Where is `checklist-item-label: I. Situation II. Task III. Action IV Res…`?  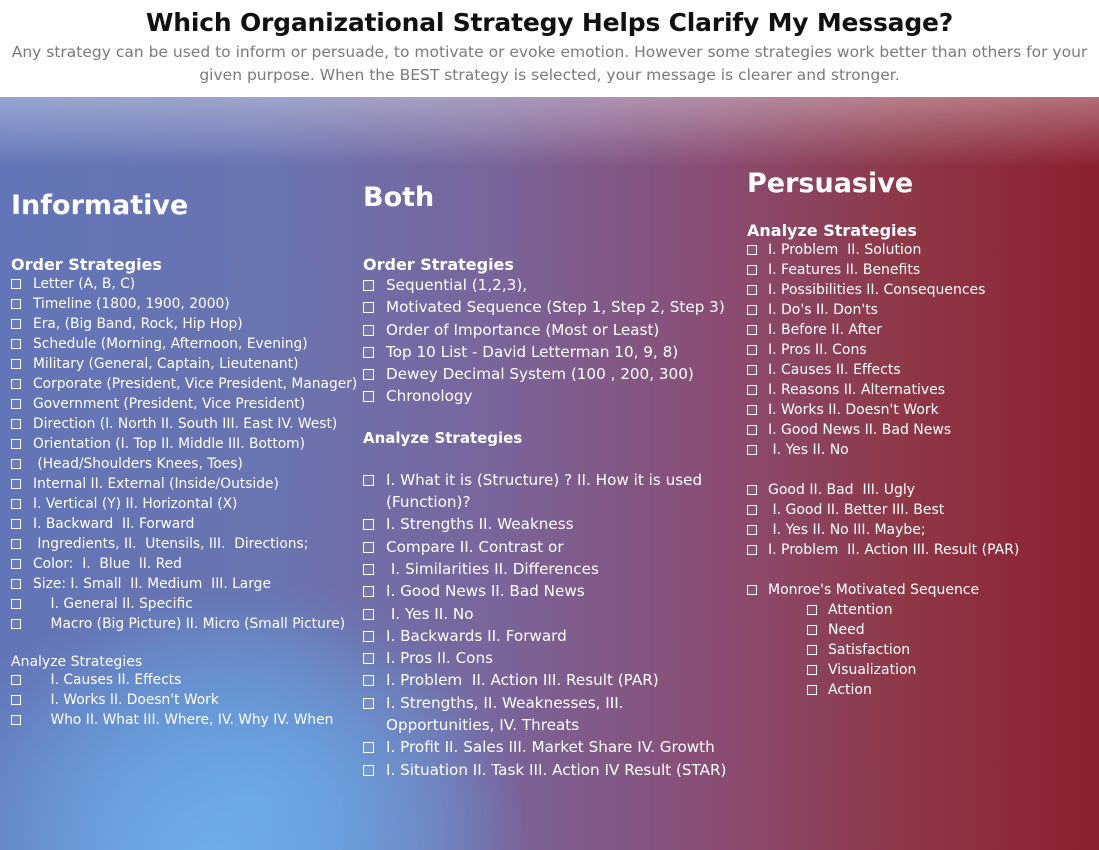
checklist-item-label: I. Situation II. Task III. Action IV Res… is located at coordinates (556, 769).